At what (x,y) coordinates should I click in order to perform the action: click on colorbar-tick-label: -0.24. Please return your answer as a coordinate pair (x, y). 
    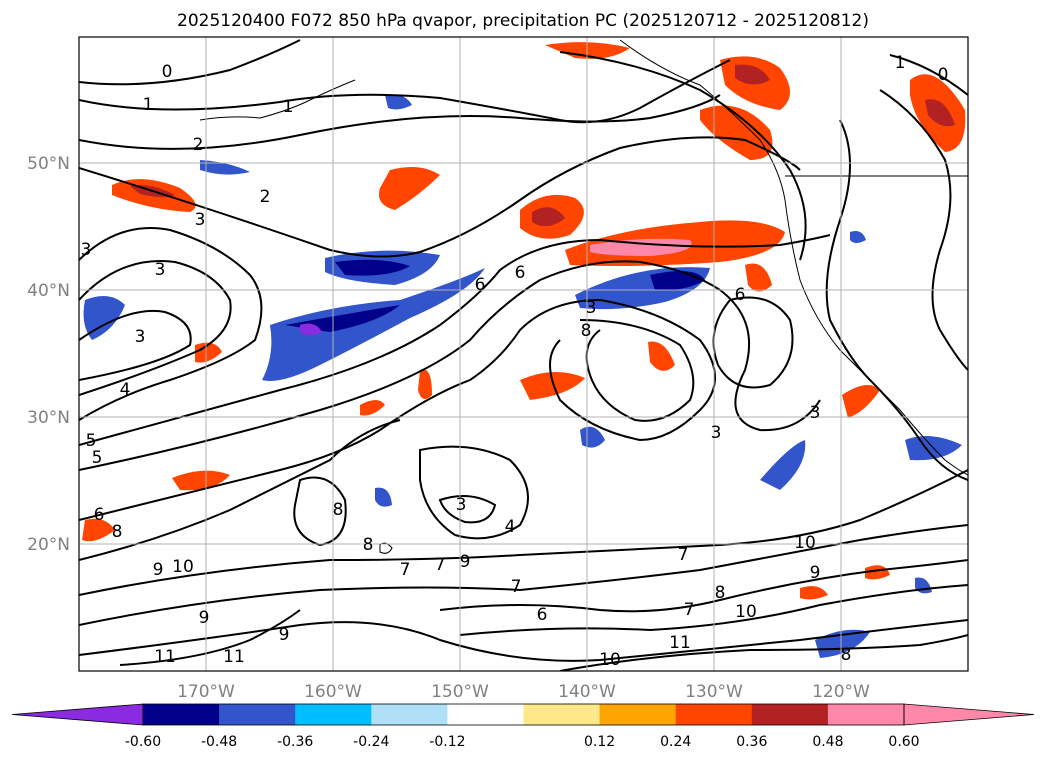
    Looking at the image, I should click on (371, 742).